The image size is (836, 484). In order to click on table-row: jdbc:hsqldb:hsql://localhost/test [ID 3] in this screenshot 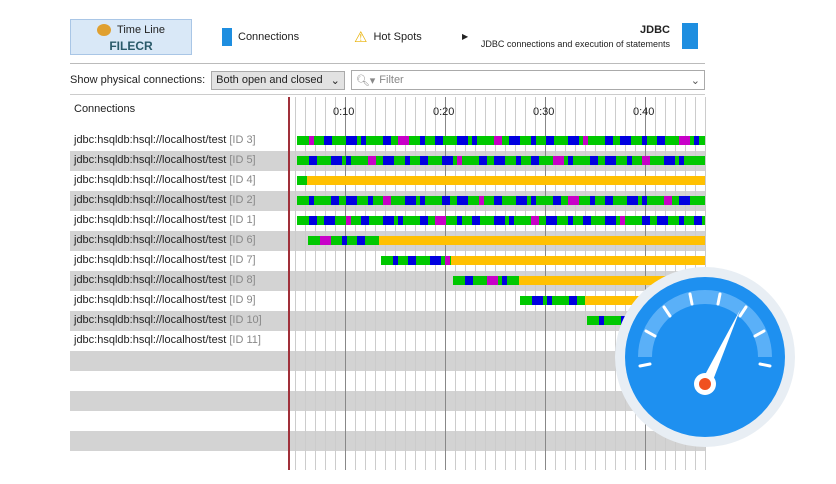, I will do `click(387, 141)`.